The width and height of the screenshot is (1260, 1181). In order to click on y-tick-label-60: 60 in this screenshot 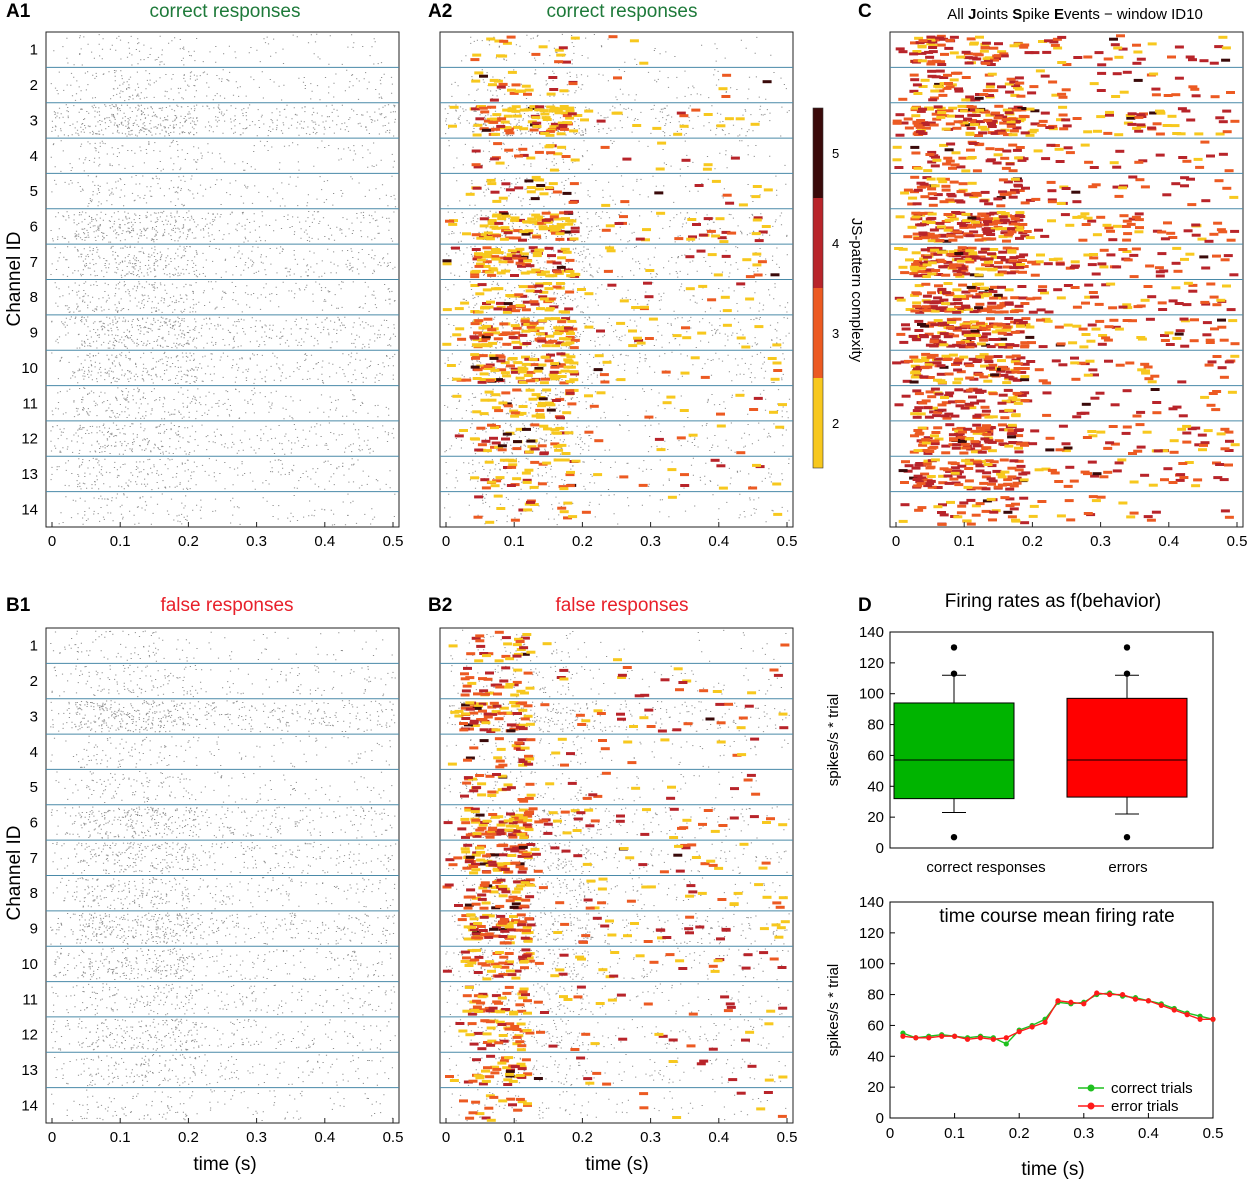, I will do `click(875, 1025)`.